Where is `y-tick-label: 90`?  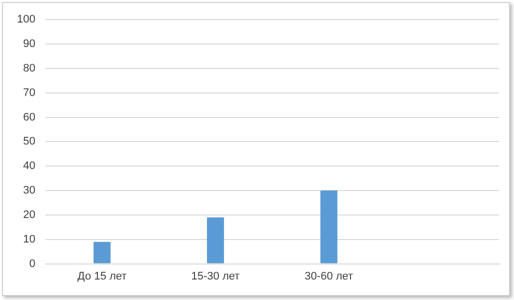 y-tick-label: 90 is located at coordinates (29, 44).